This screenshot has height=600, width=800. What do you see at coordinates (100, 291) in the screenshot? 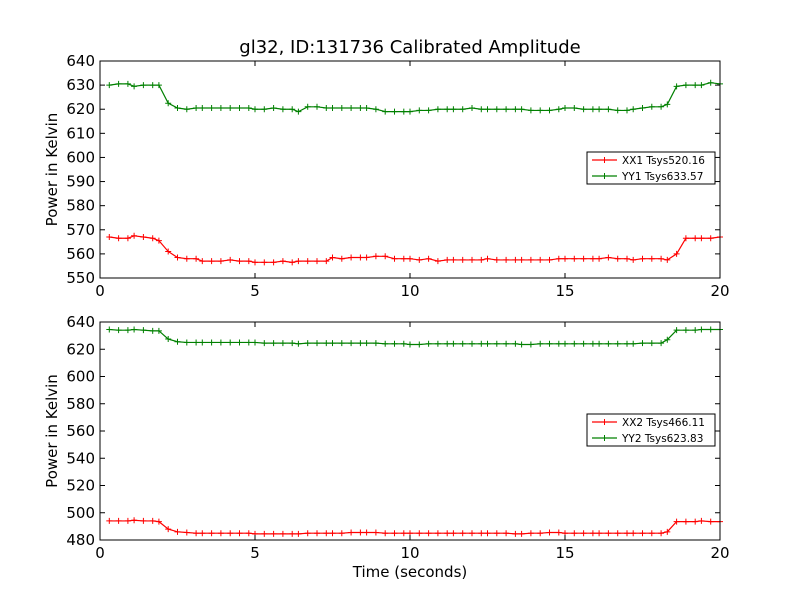
I see `top-x-tick-label: 0` at bounding box center [100, 291].